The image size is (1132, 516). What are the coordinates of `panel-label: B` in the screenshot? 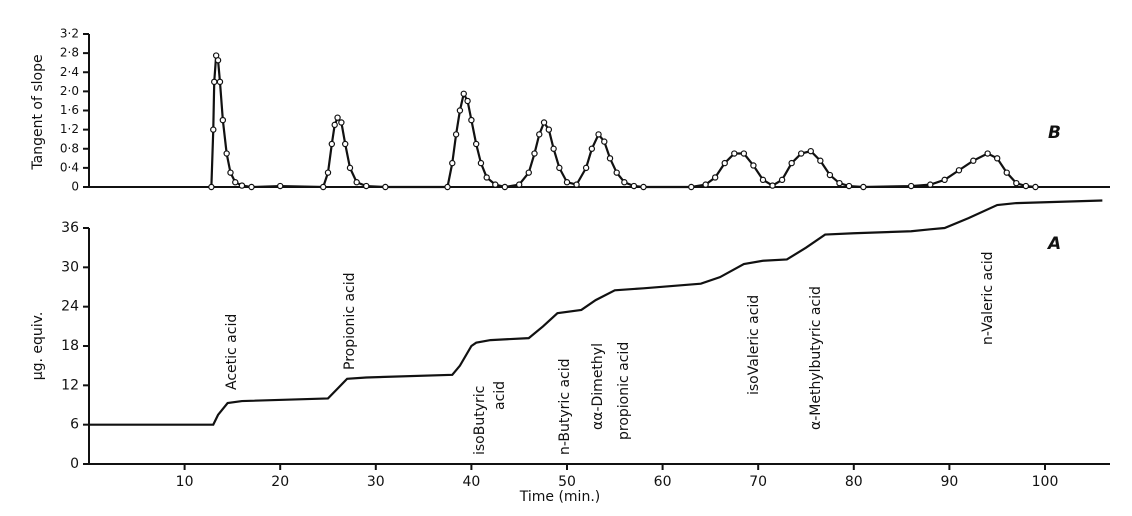 It's located at (1054, 133).